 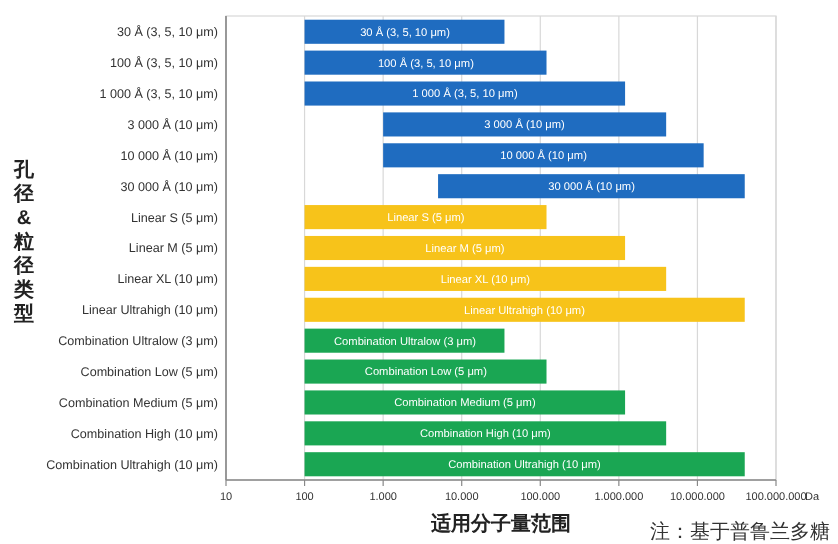 I want to click on x-axis-title: 适用分子量范围, so click(x=500, y=524).